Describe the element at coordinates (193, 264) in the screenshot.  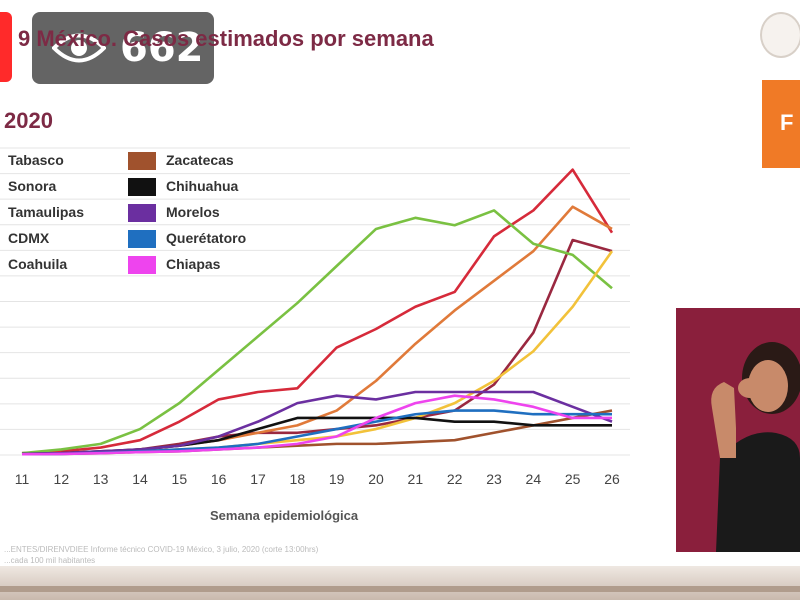
I see `legend-label: Chiapas` at that location.